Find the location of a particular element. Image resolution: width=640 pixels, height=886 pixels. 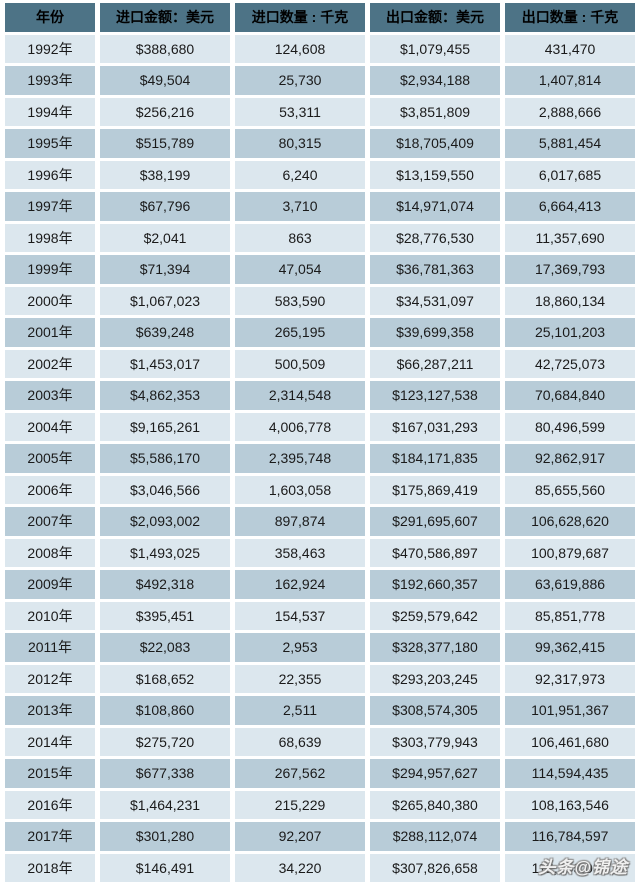

year-cell: 2006年 is located at coordinates (50, 489).